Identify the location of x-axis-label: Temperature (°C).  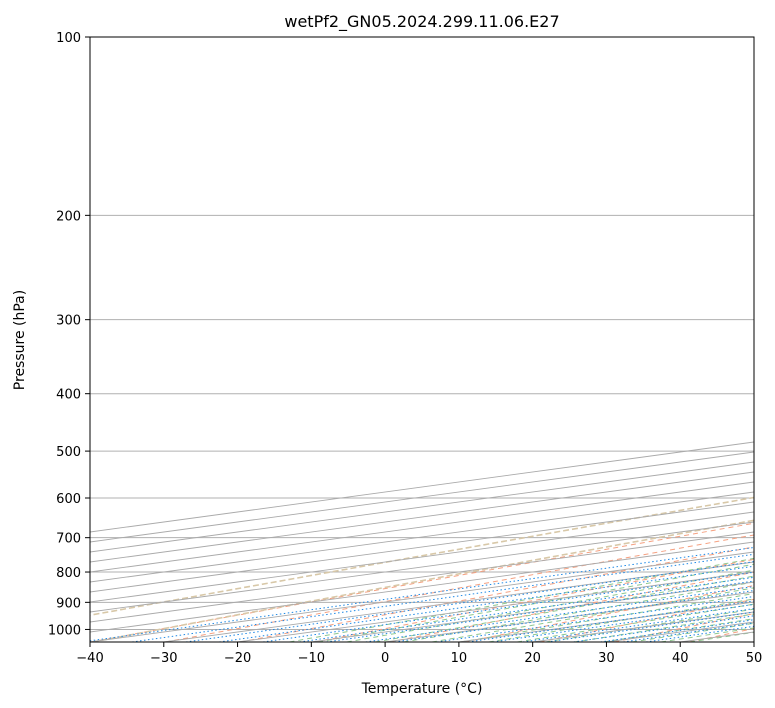
(422, 689).